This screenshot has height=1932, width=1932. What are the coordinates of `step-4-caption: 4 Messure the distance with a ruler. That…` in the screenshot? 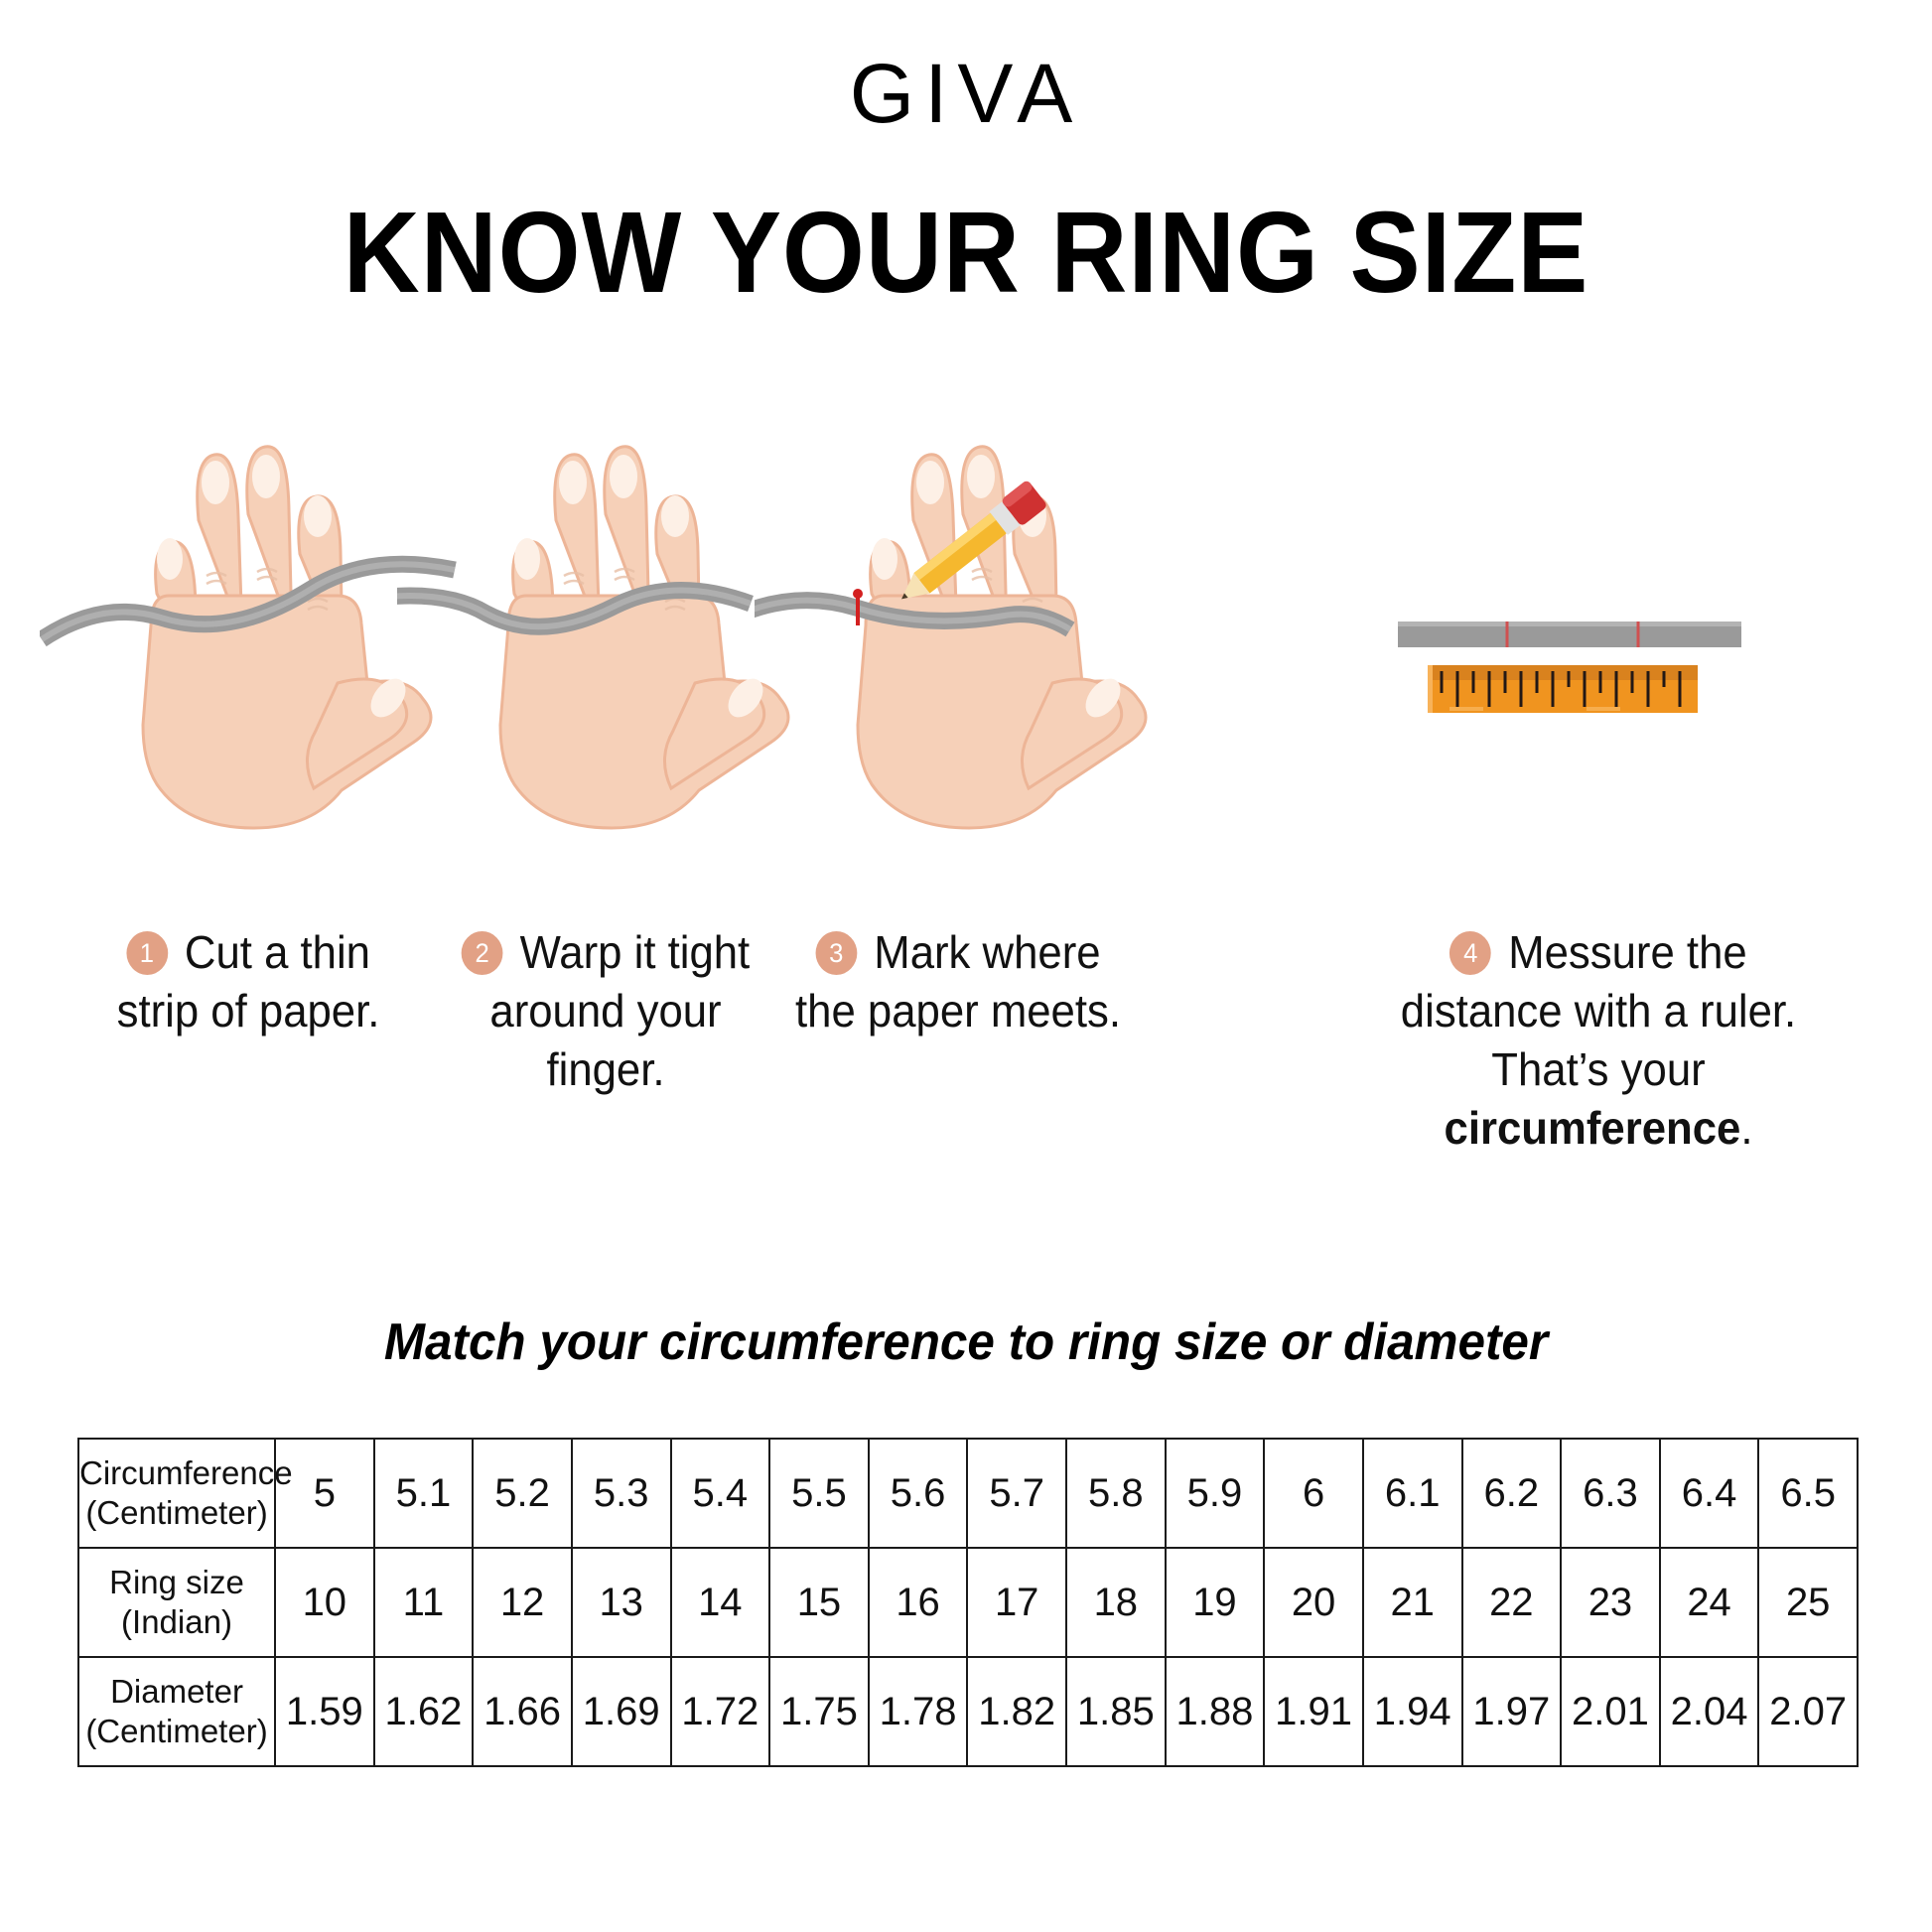 It's located at (1599, 1040).